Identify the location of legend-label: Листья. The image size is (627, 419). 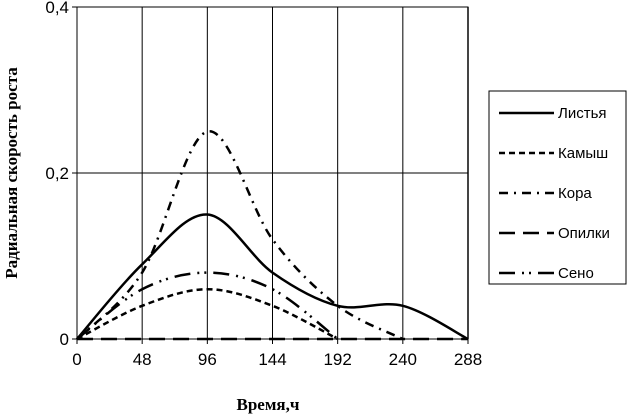
(582, 113).